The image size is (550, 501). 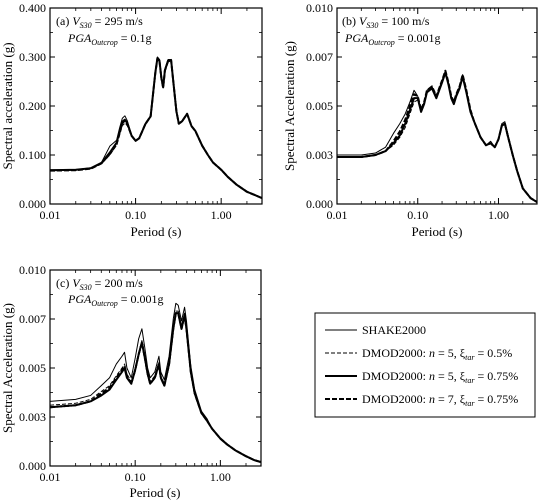 I want to click on panel-c-xlabel: Period (s), so click(x=155, y=492).